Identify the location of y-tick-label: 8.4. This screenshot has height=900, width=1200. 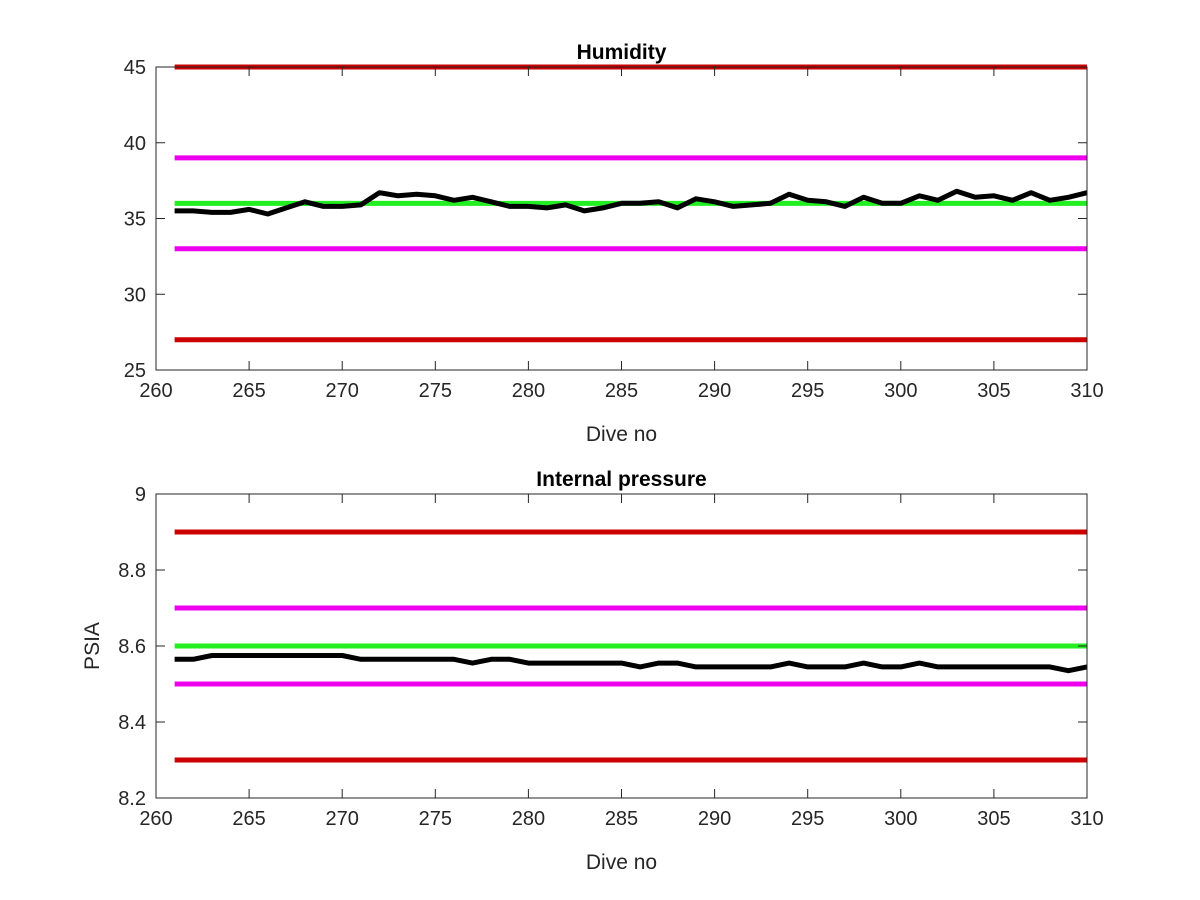
(132, 723).